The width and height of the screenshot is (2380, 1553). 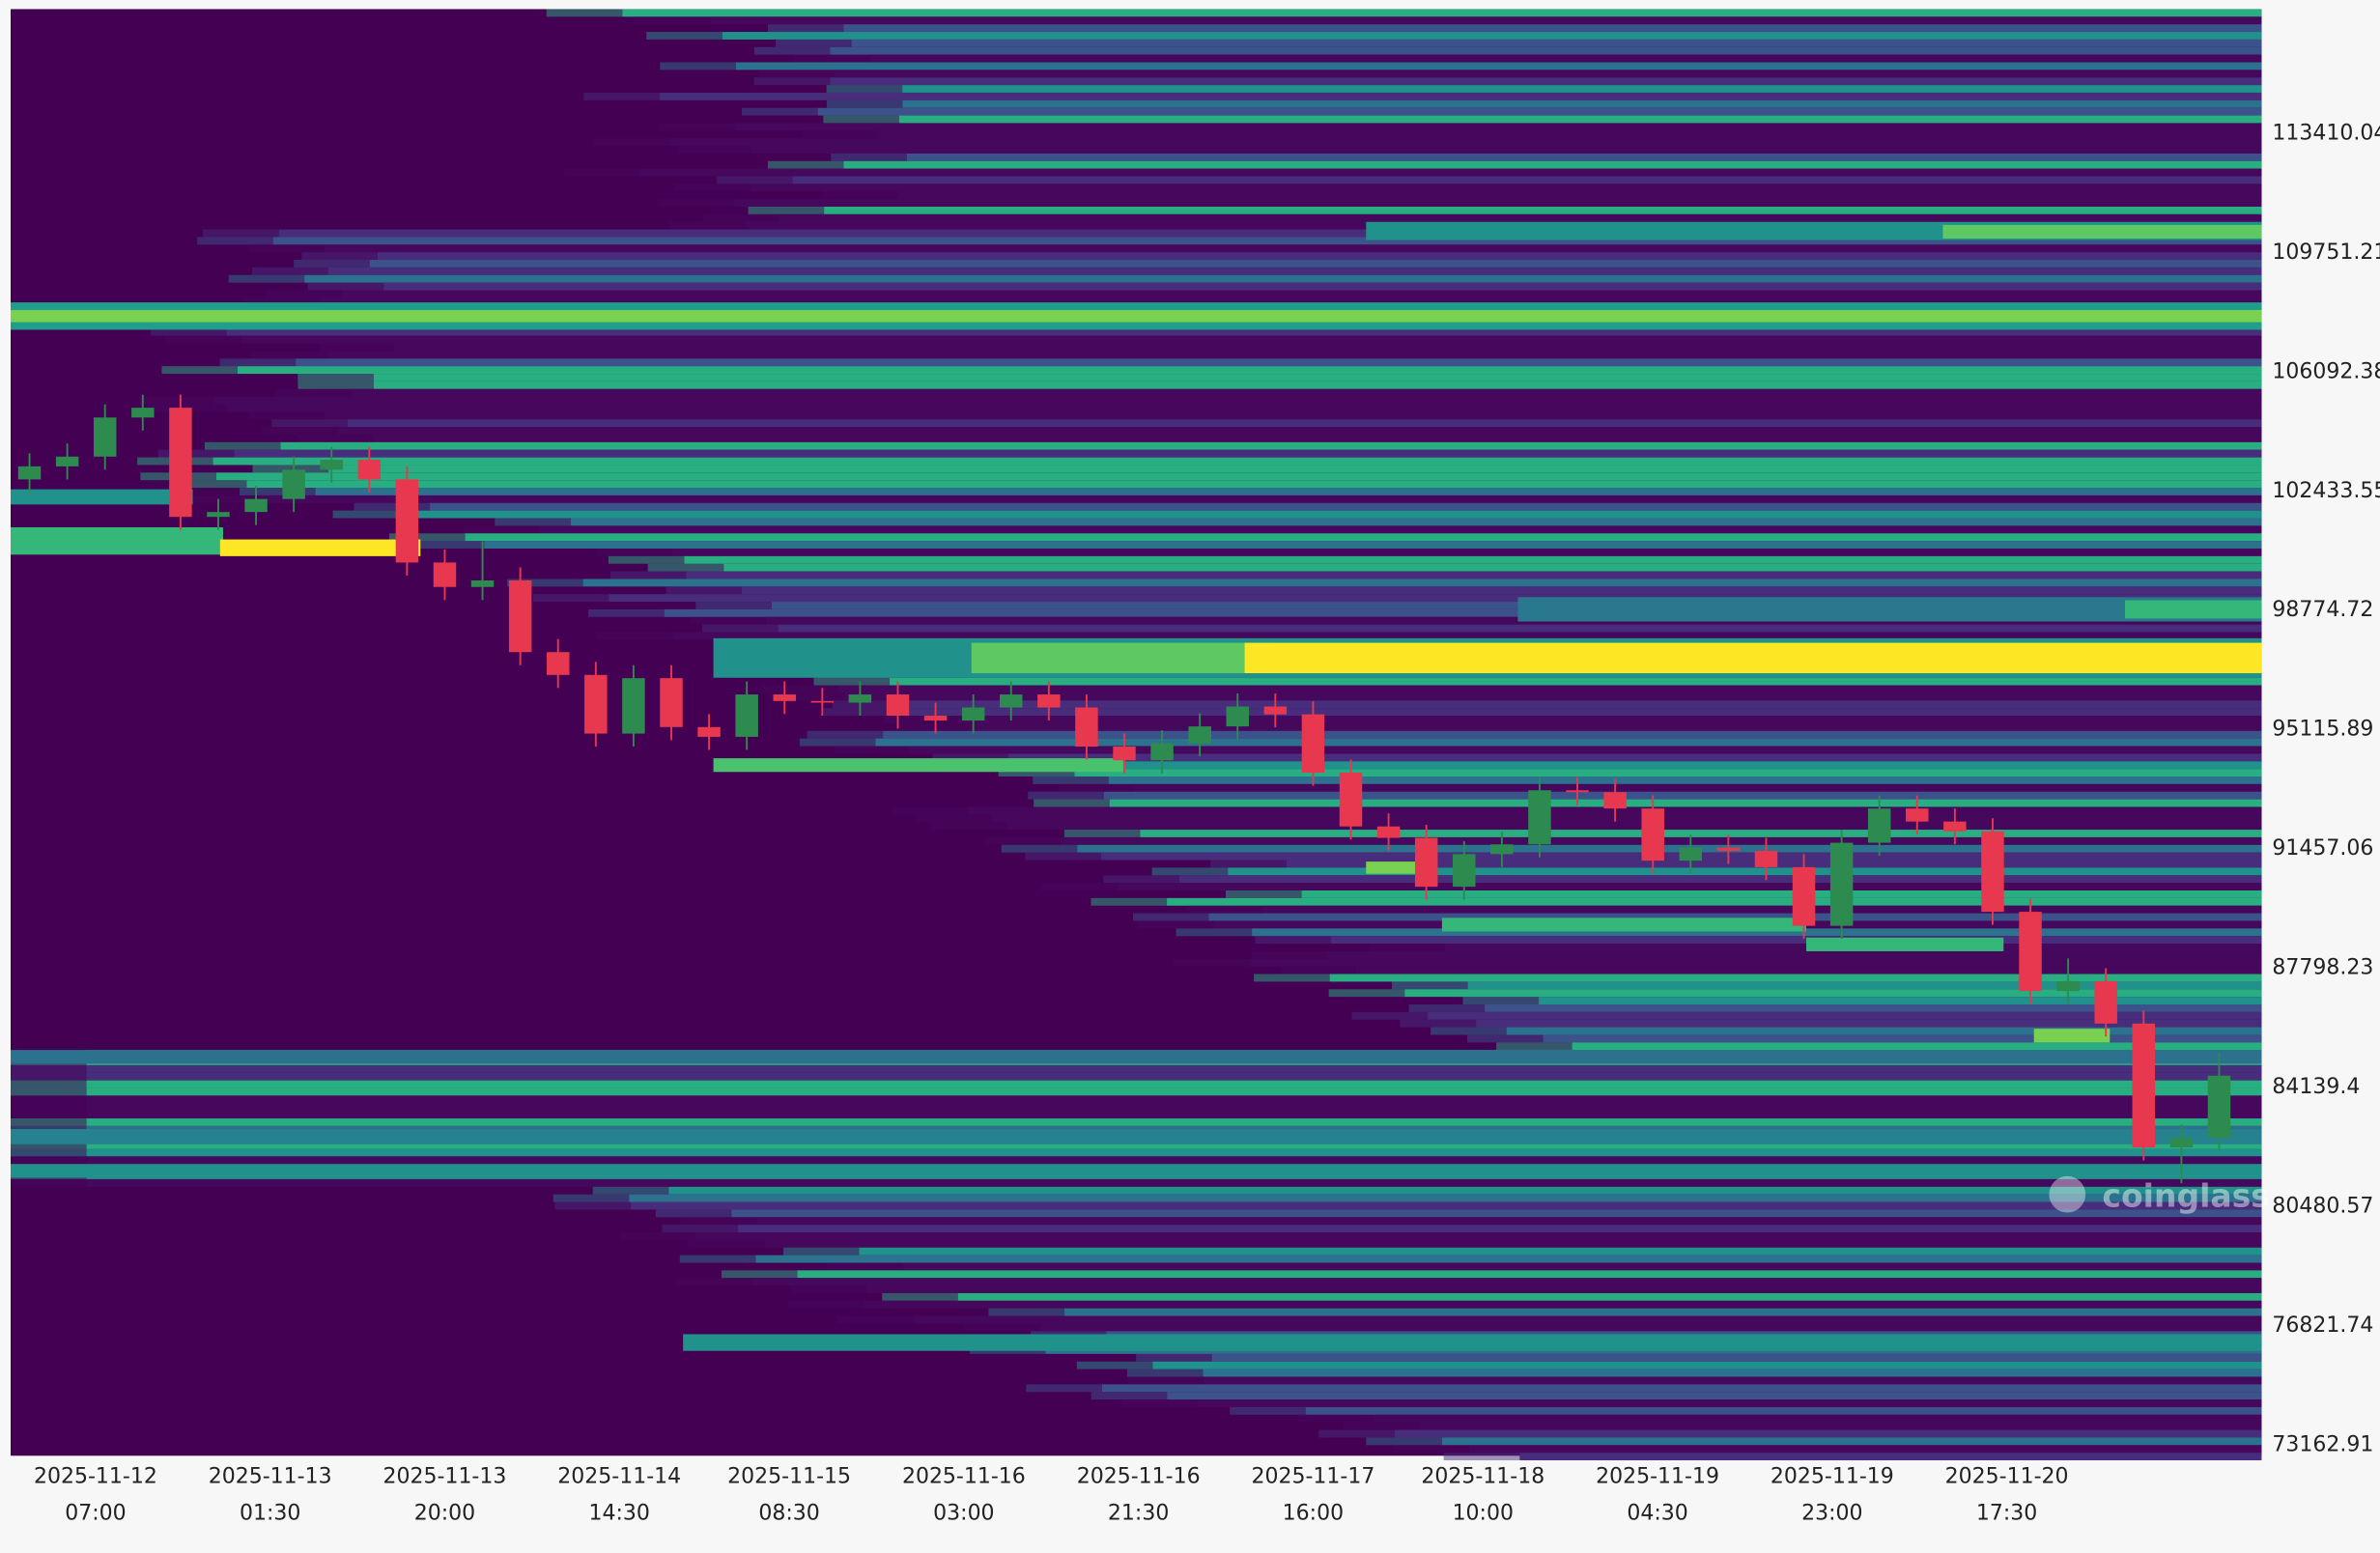 I want to click on x-tick-label: 2025-11-20 17:30, so click(x=2007, y=1495).